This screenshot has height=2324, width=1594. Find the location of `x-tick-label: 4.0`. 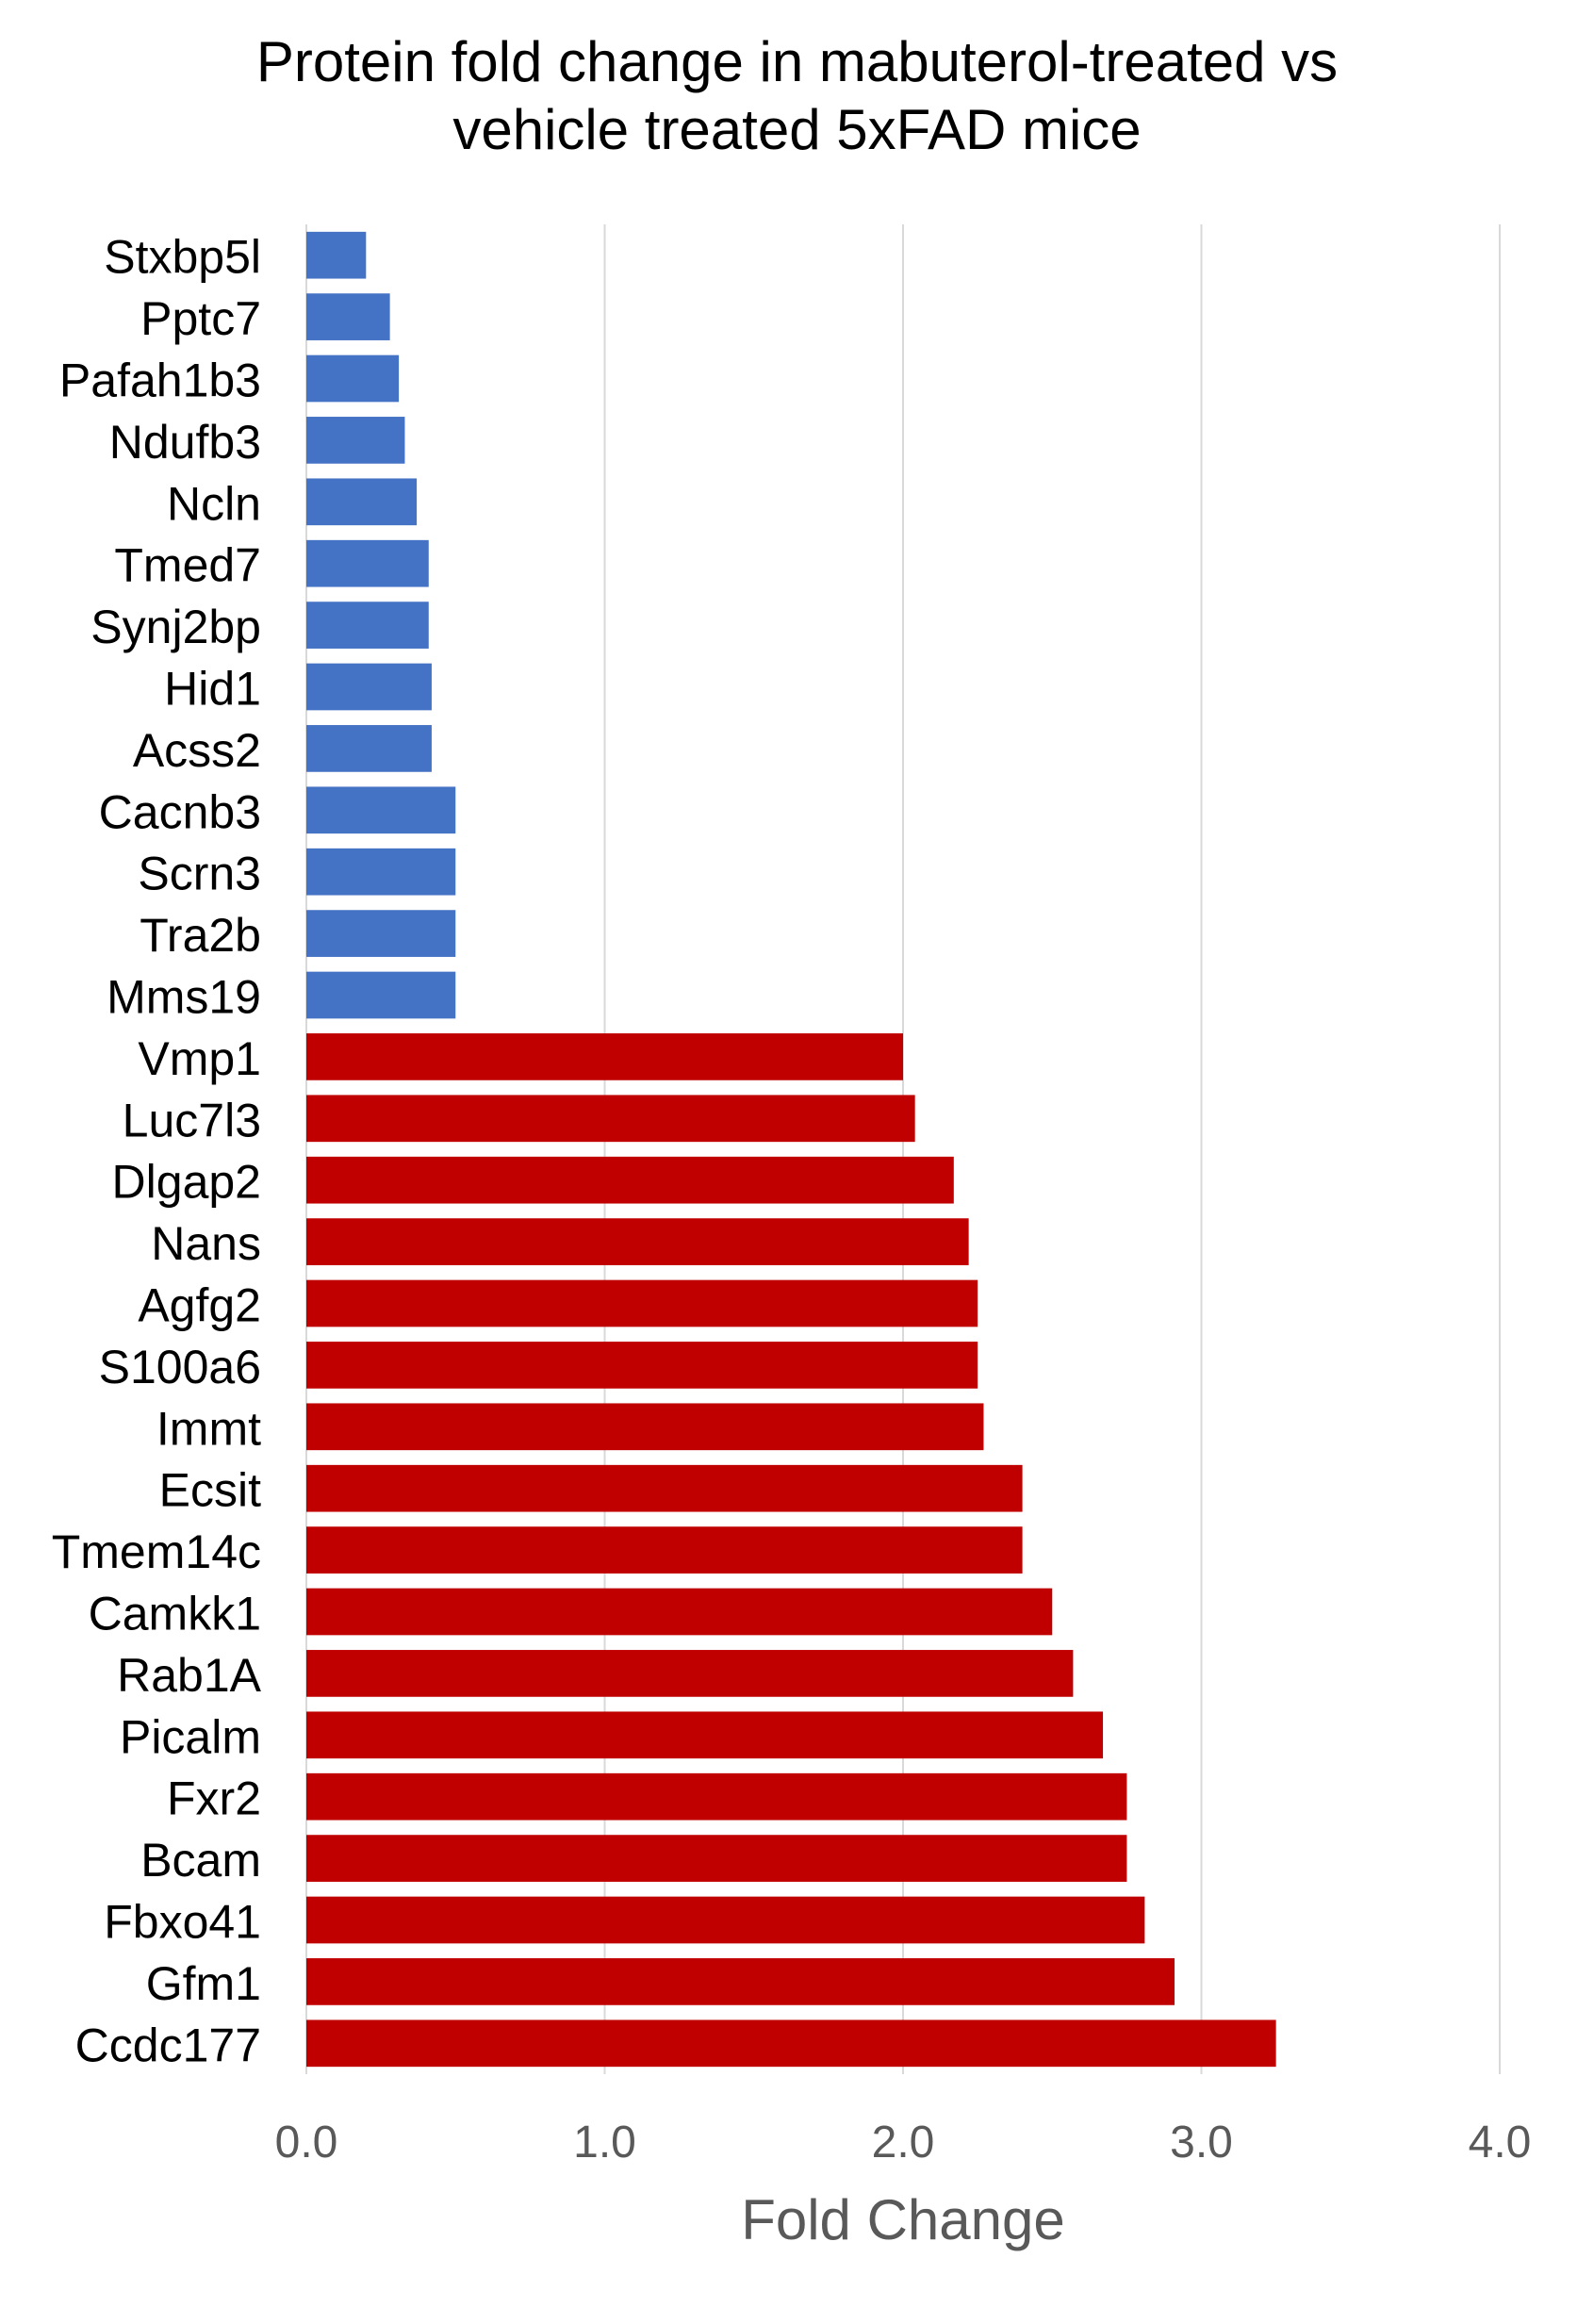

x-tick-label: 4.0 is located at coordinates (1500, 2142).